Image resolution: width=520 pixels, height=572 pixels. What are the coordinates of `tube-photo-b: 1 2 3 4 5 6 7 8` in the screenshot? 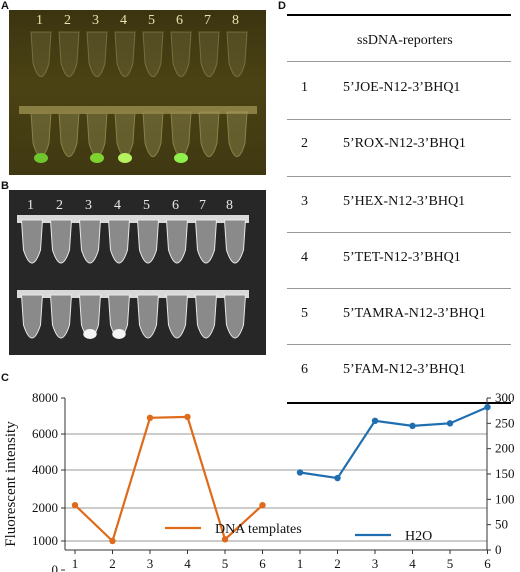 It's located at (137, 272).